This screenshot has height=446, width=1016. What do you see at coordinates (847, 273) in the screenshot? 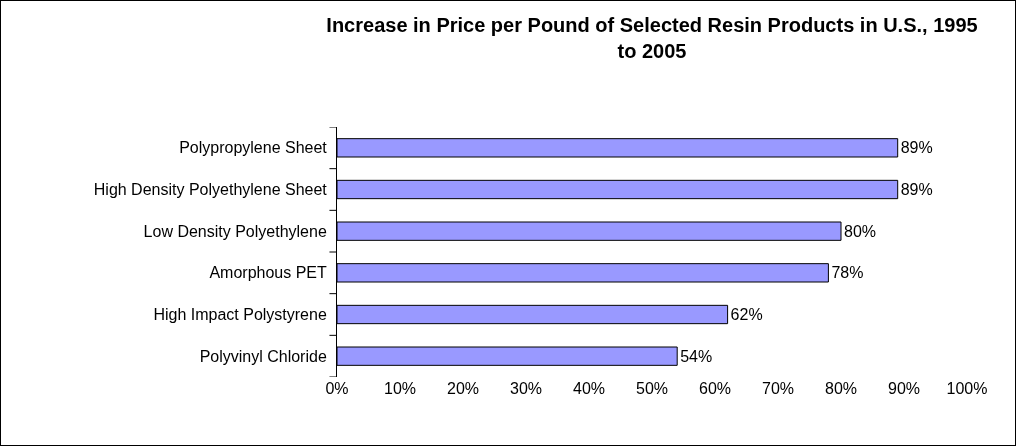
I see `data-label: 78%` at bounding box center [847, 273].